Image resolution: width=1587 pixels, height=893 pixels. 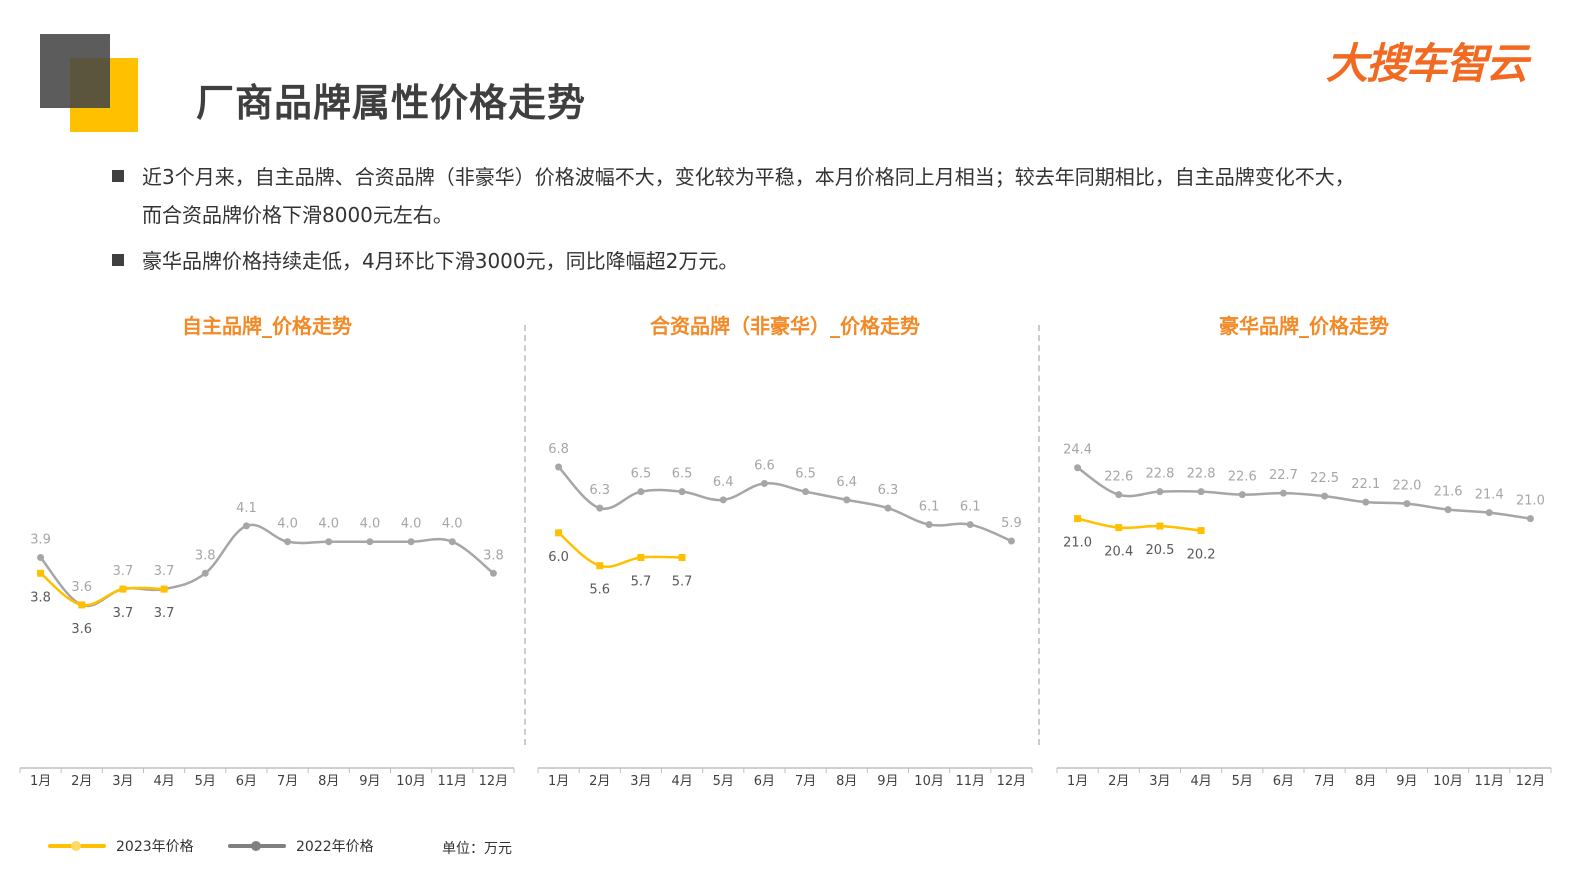 What do you see at coordinates (1303, 493) in the screenshot?
I see `series-line-2022` at bounding box center [1303, 493].